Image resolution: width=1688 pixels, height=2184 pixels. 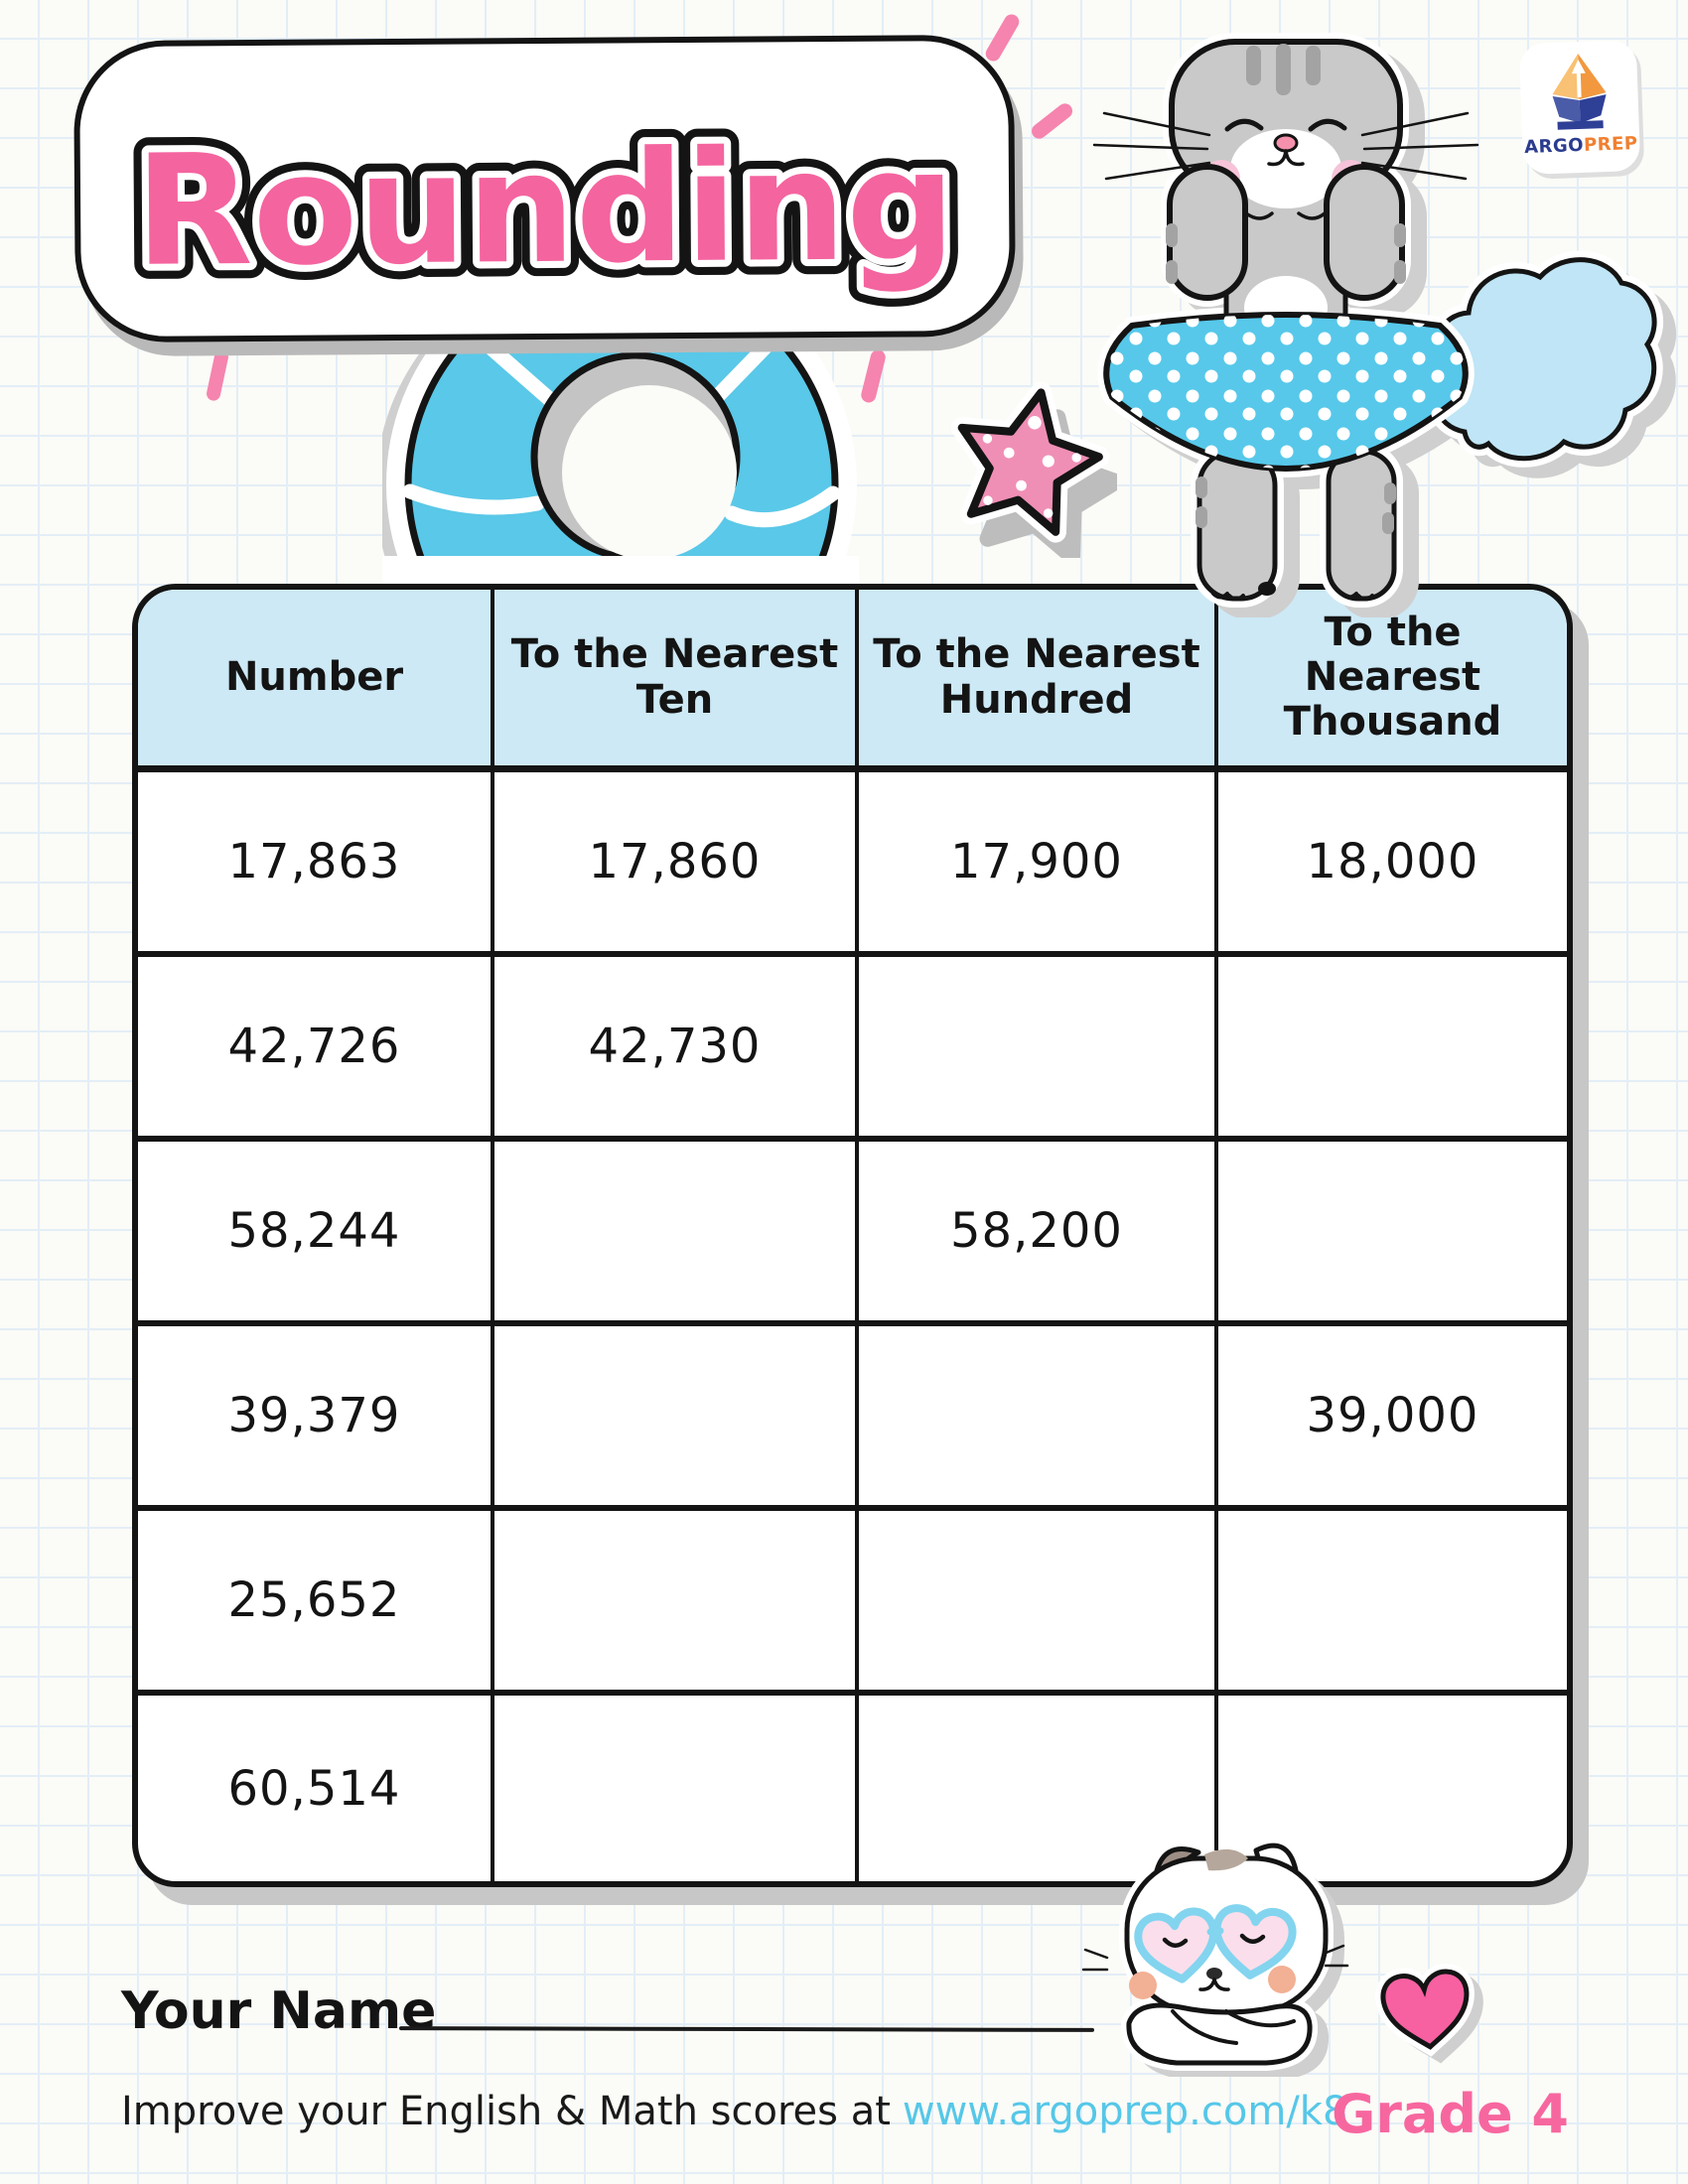 What do you see at coordinates (1215, 1957) in the screenshot?
I see `cat-heart-glasses-illustration` at bounding box center [1215, 1957].